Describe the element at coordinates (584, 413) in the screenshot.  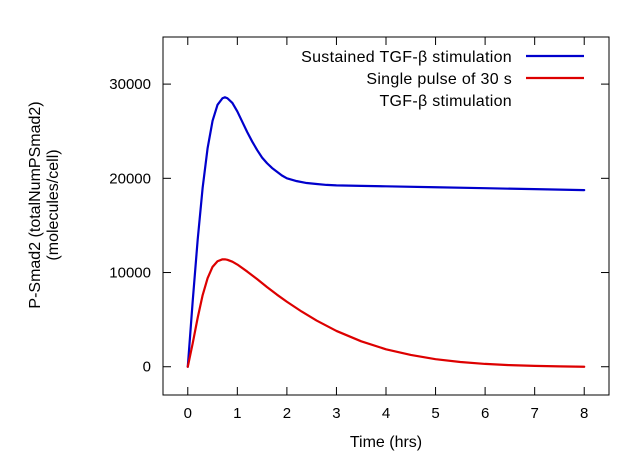
I see `x-tick-label: 8` at that location.